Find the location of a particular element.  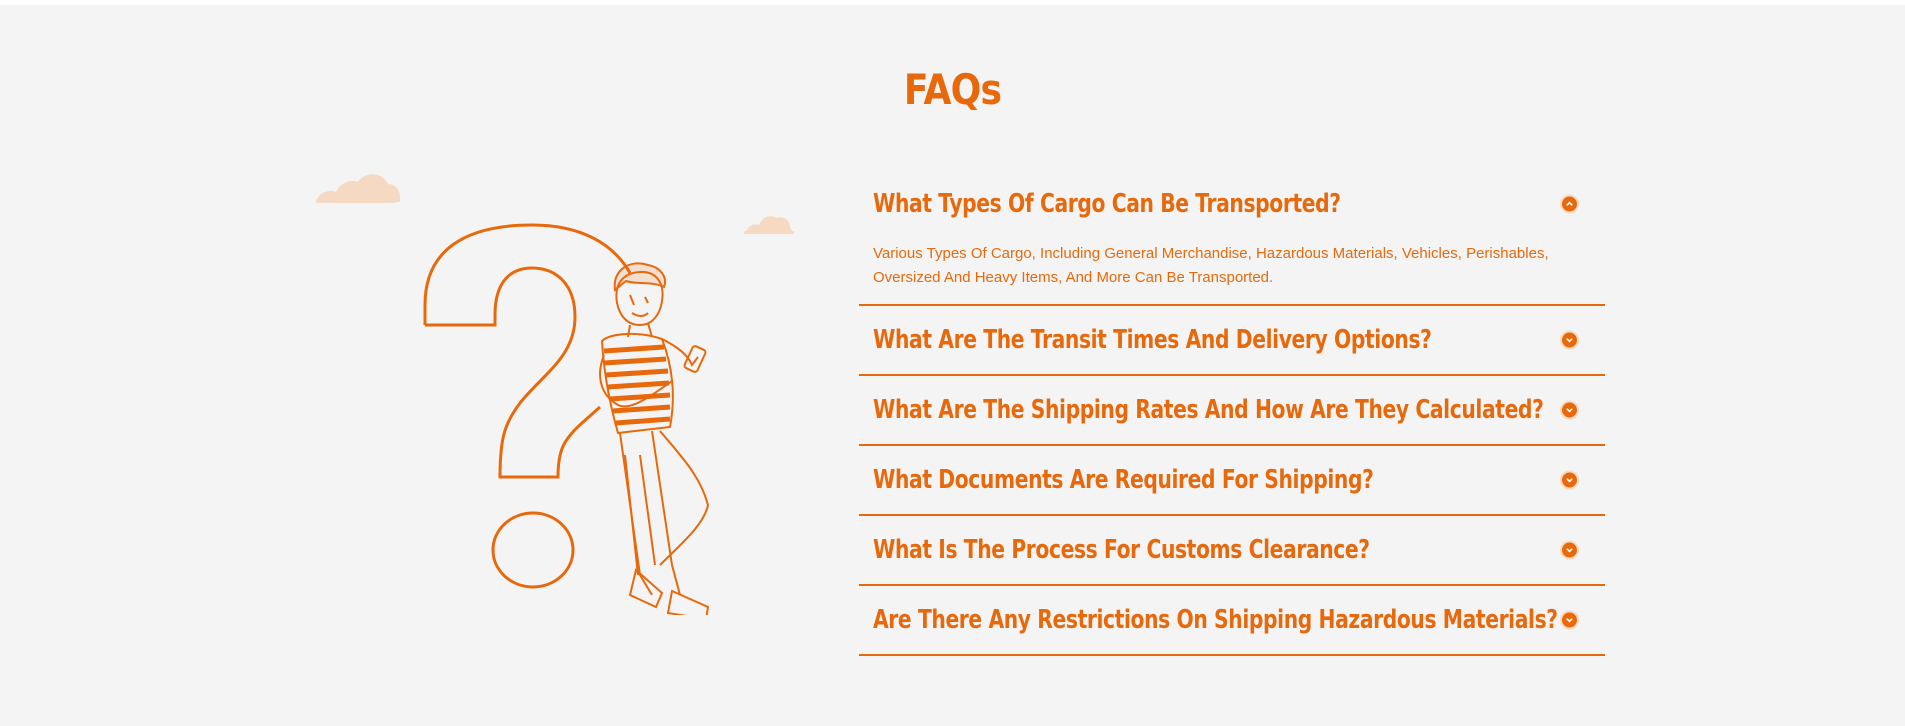

faq-question-toggle: What Types Of Cargo Can Be Transported? is located at coordinates (1232, 204).